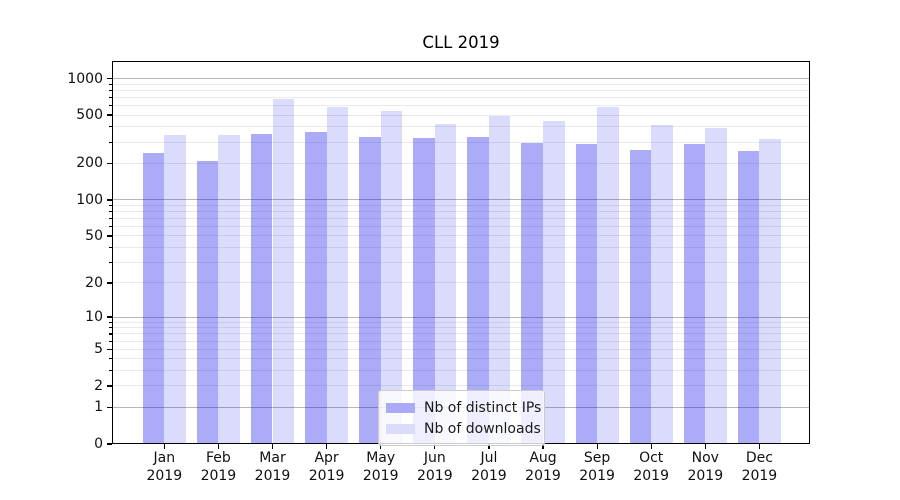 The image size is (900, 500). Describe the element at coordinates (499, 279) in the screenshot. I see `bar-downloads-jul` at that location.